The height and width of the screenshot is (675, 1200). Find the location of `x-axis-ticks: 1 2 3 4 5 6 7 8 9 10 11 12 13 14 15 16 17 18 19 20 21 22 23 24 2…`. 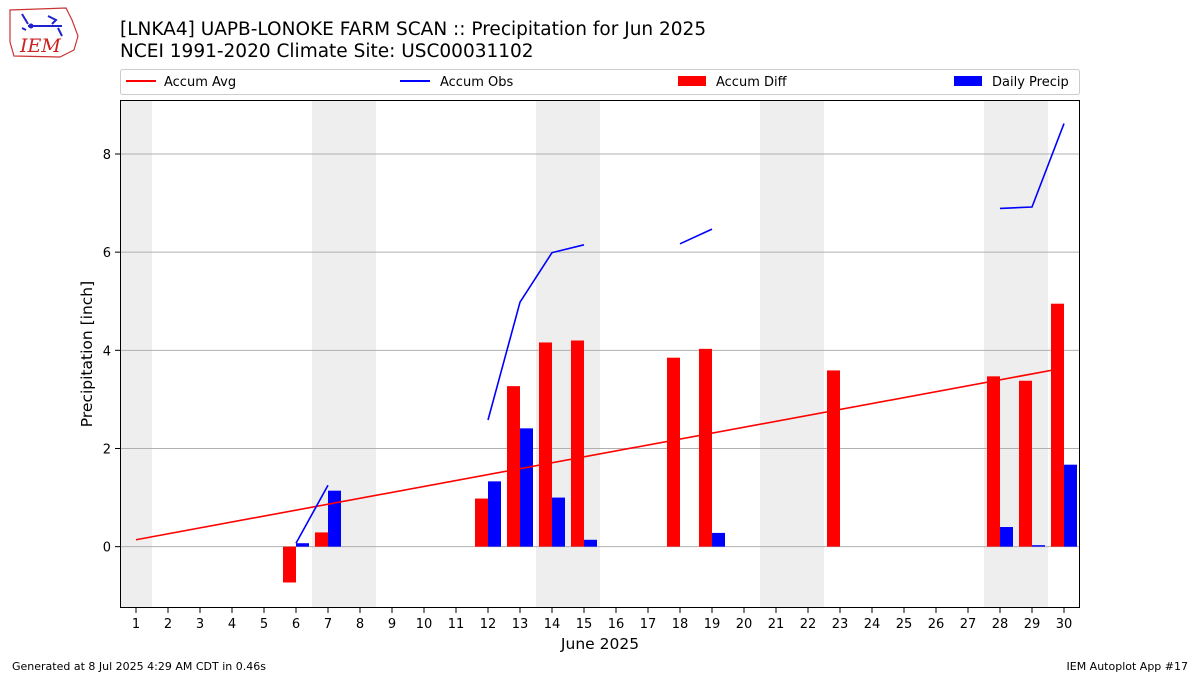

x-axis-ticks: 1 2 3 4 5 6 7 8 9 10 11 12 13 14 15 16 17 18 19 20 21 22 23 24 2… is located at coordinates (602, 620).